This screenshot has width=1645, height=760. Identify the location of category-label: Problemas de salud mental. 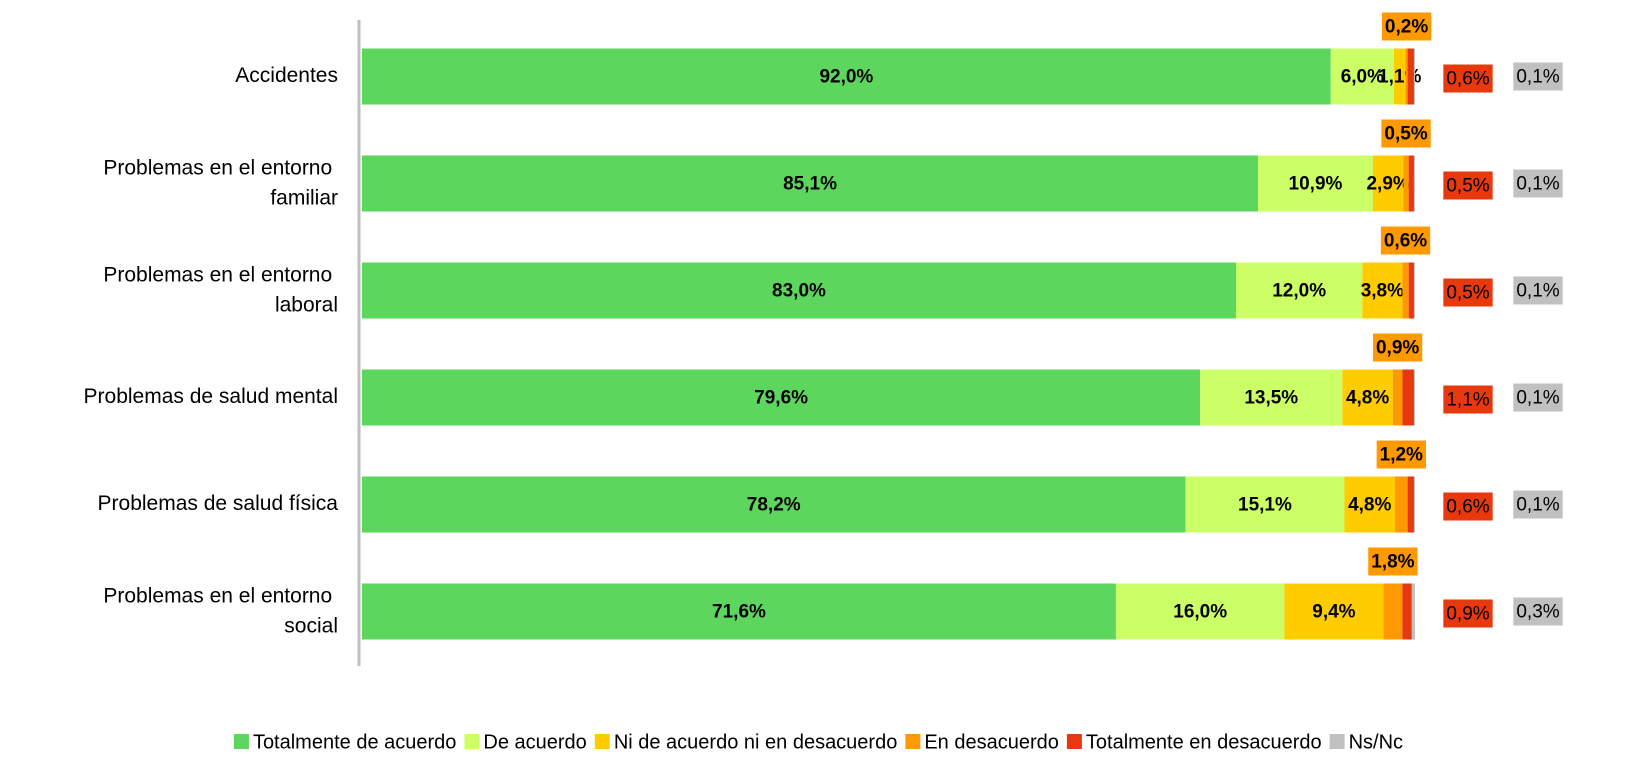
(211, 396).